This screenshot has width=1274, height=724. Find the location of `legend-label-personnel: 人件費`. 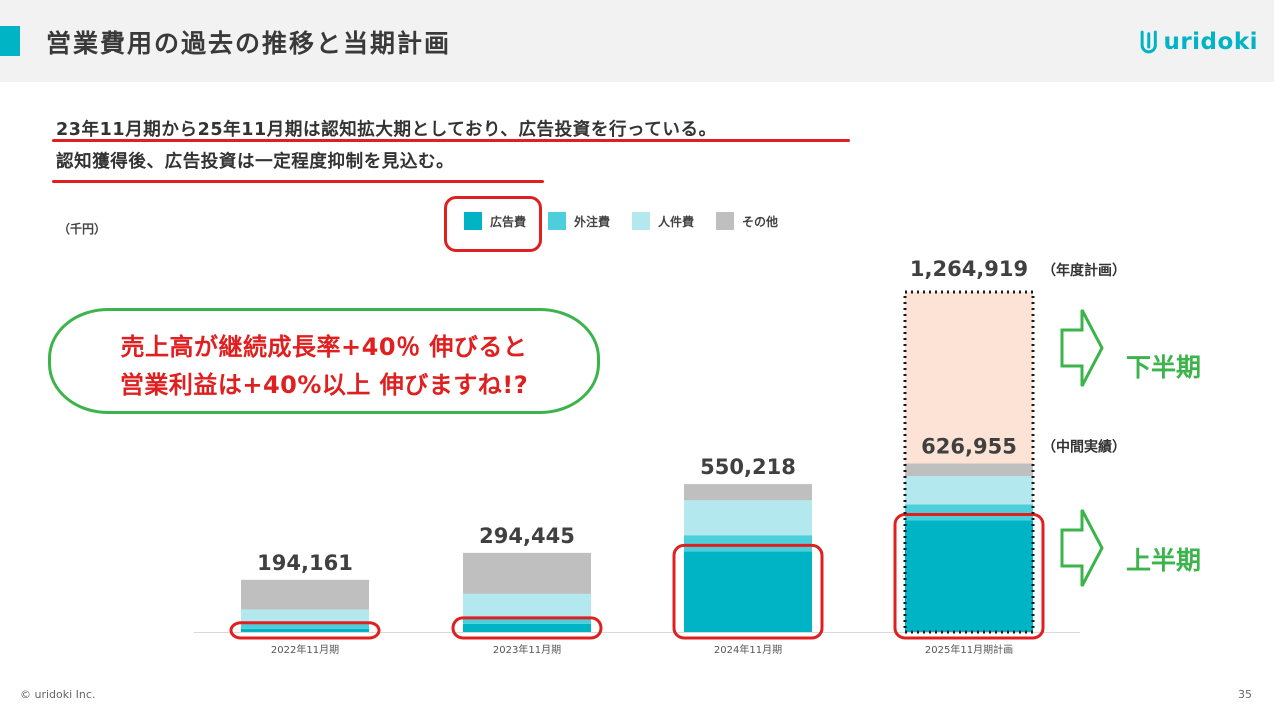

legend-label-personnel: 人件費 is located at coordinates (676, 221).